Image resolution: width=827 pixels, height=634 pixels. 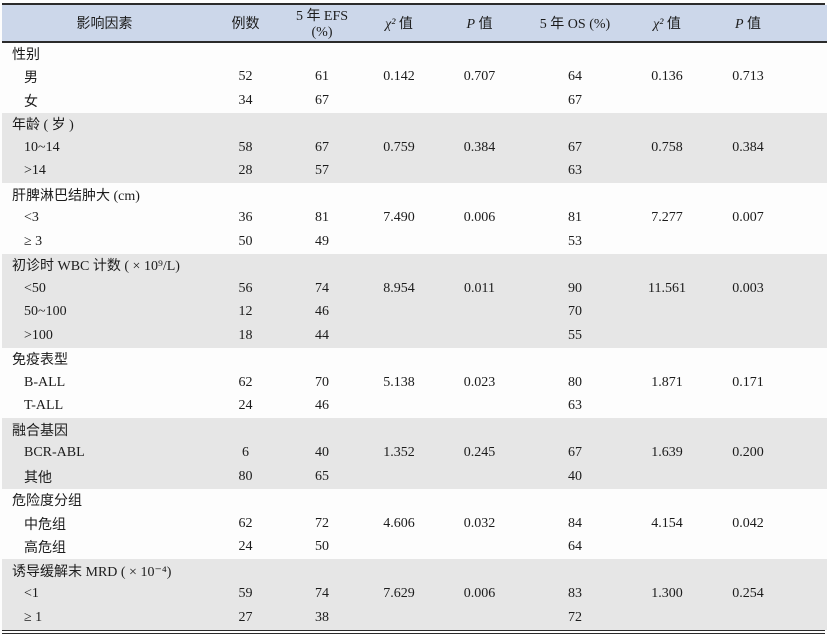 What do you see at coordinates (322, 312) in the screenshot?
I see `cell-value: 46` at bounding box center [322, 312].